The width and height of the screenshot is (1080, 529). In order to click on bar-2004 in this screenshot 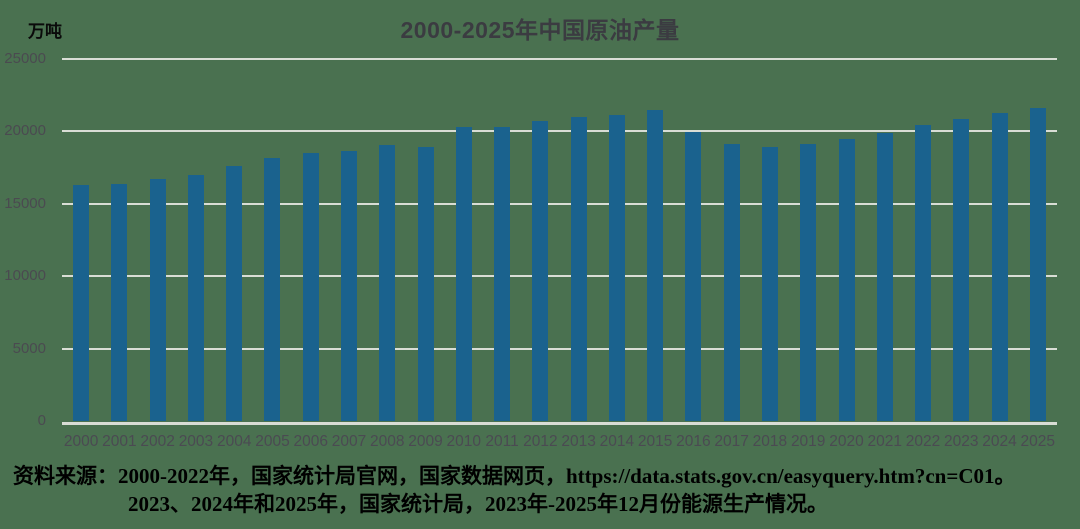, I will do `click(234, 293)`.